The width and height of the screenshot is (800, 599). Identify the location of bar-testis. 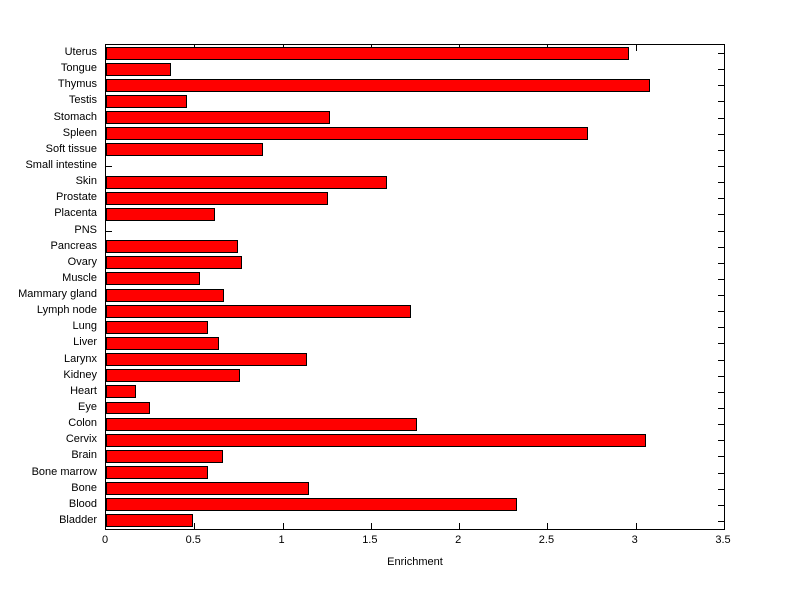
(147, 101).